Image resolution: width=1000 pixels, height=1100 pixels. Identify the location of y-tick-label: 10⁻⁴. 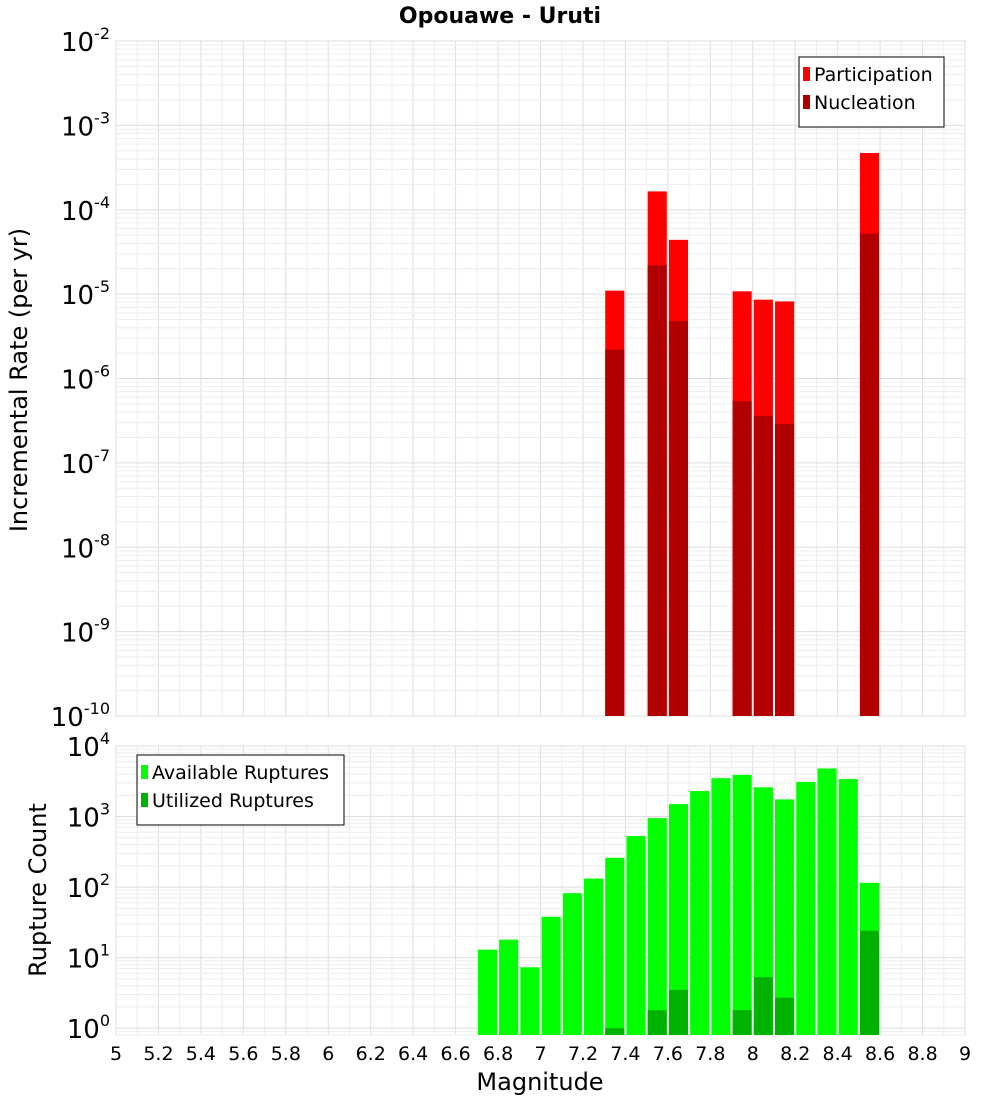
(85, 210).